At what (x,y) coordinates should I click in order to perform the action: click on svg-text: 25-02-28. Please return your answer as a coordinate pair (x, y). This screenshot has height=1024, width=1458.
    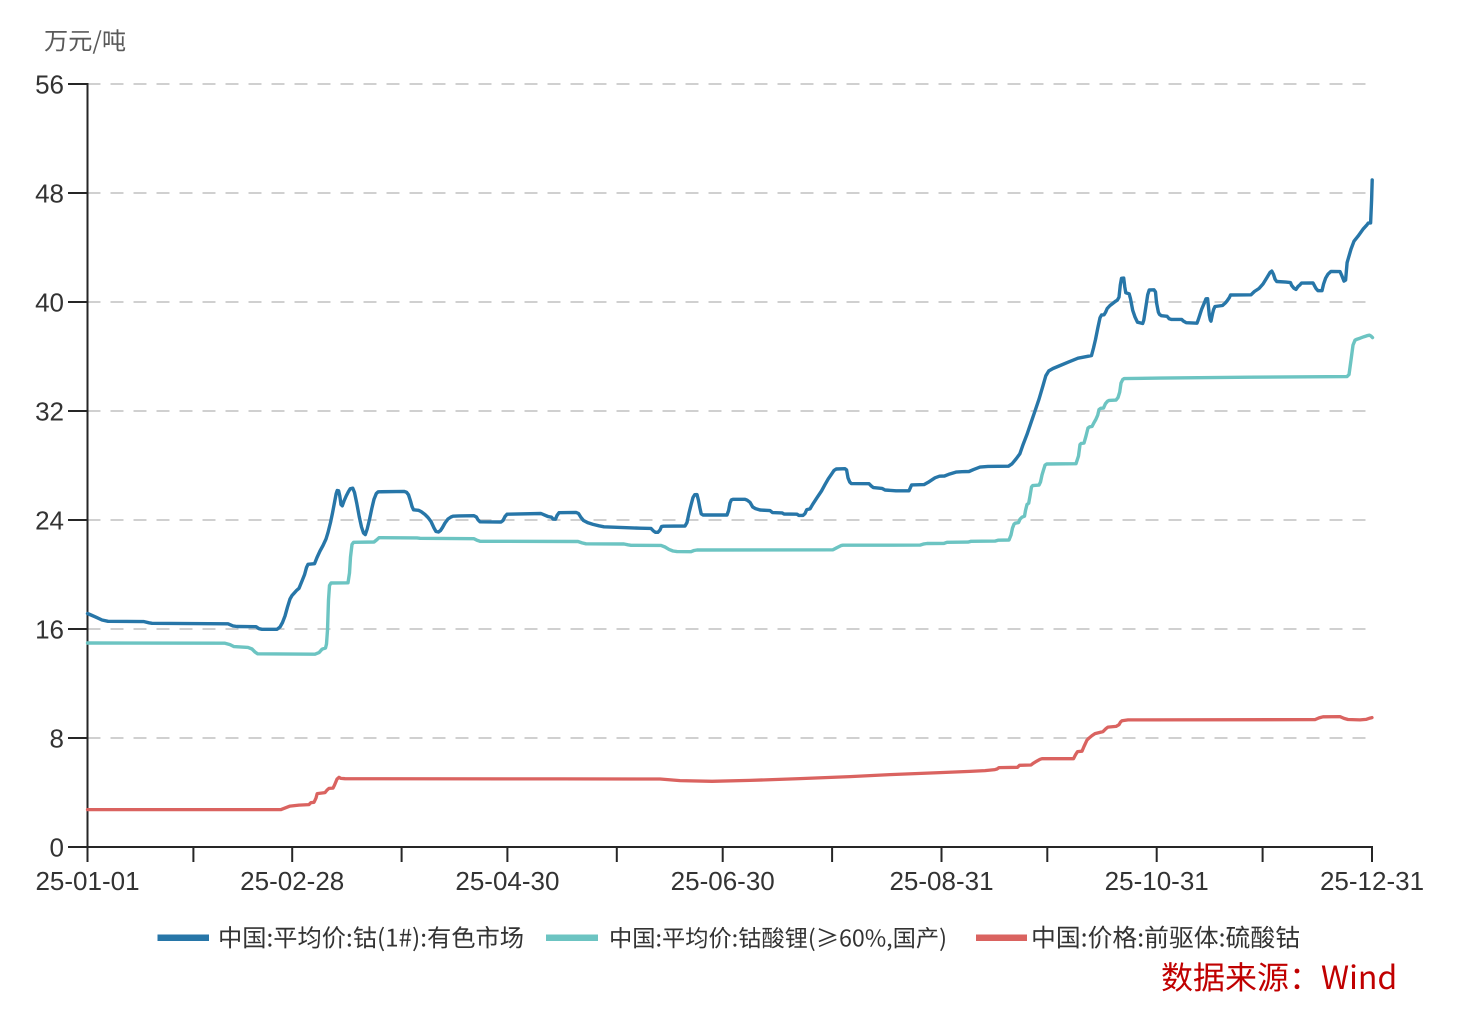
    Looking at the image, I should click on (292, 881).